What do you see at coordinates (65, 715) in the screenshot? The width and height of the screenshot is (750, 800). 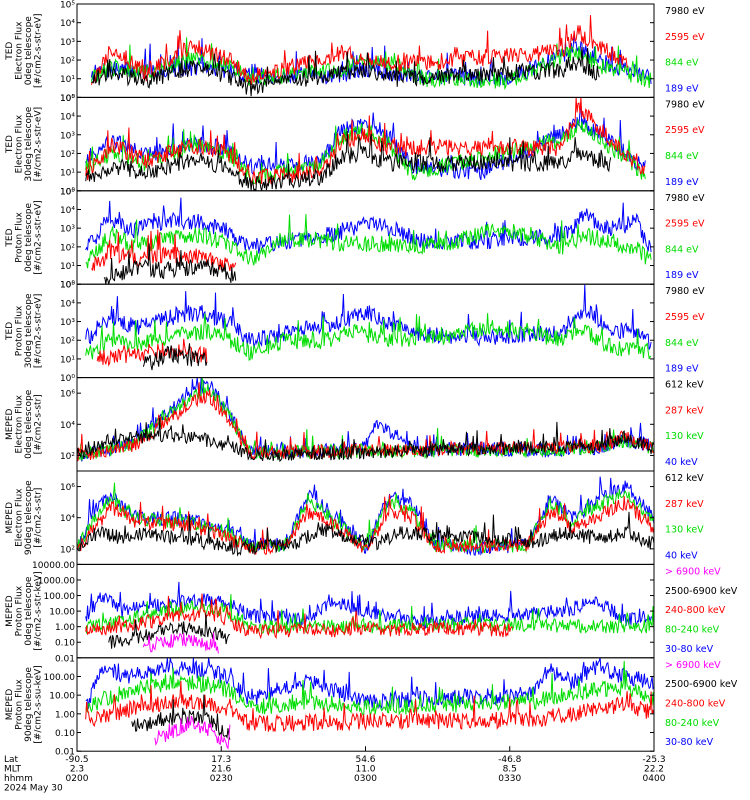 I see `panel-8-ytick-label: 1.00` at bounding box center [65, 715].